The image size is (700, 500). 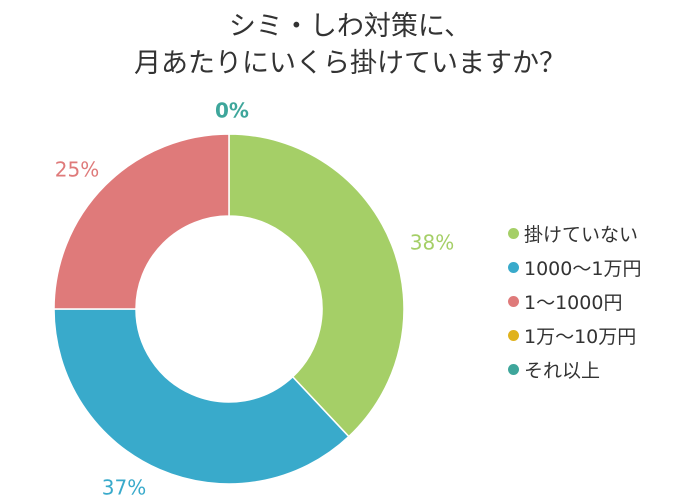 I want to click on legend-label: 1000〜1万円, so click(x=583, y=268).